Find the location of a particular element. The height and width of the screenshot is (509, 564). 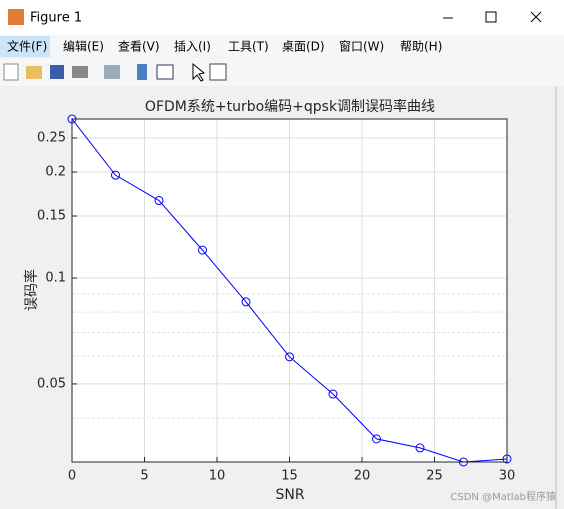

title-bar is located at coordinates (282, 17).